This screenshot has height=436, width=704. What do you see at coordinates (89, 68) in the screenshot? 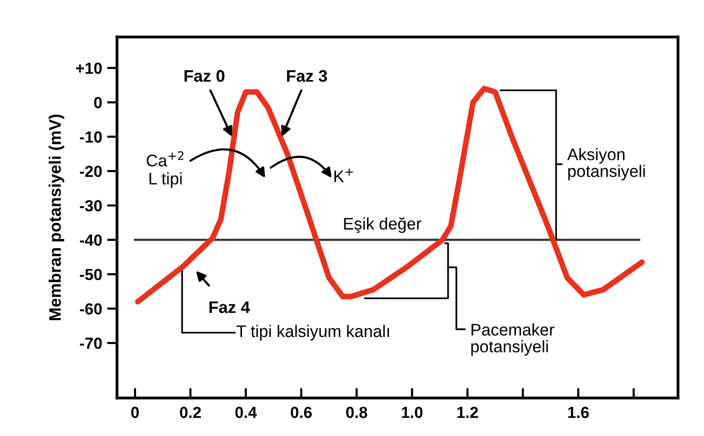
I see `y-tick-label: +10` at bounding box center [89, 68].